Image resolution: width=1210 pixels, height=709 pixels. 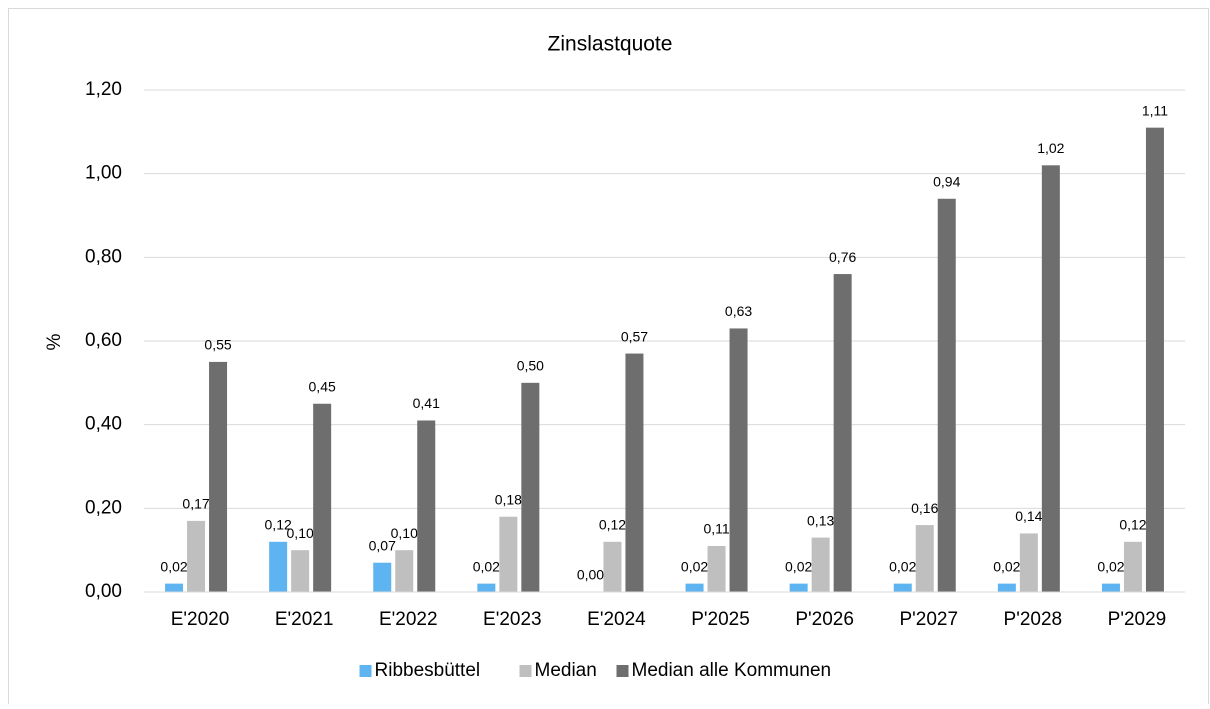 I want to click on data-label: 0,63, so click(x=738, y=311).